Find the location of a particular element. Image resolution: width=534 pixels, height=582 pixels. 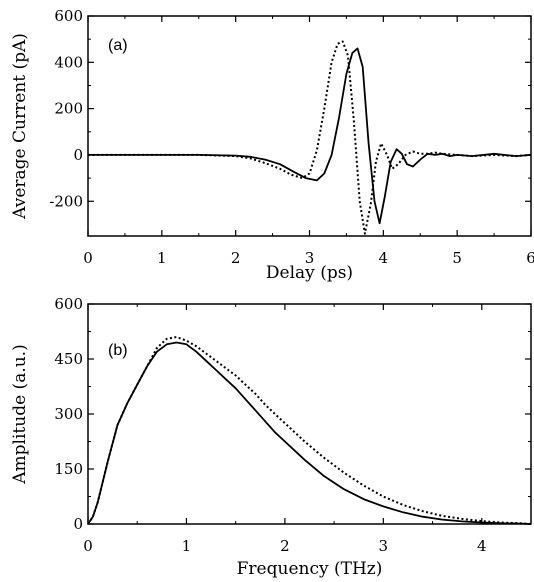

x-tick-label: 5 is located at coordinates (457, 258).